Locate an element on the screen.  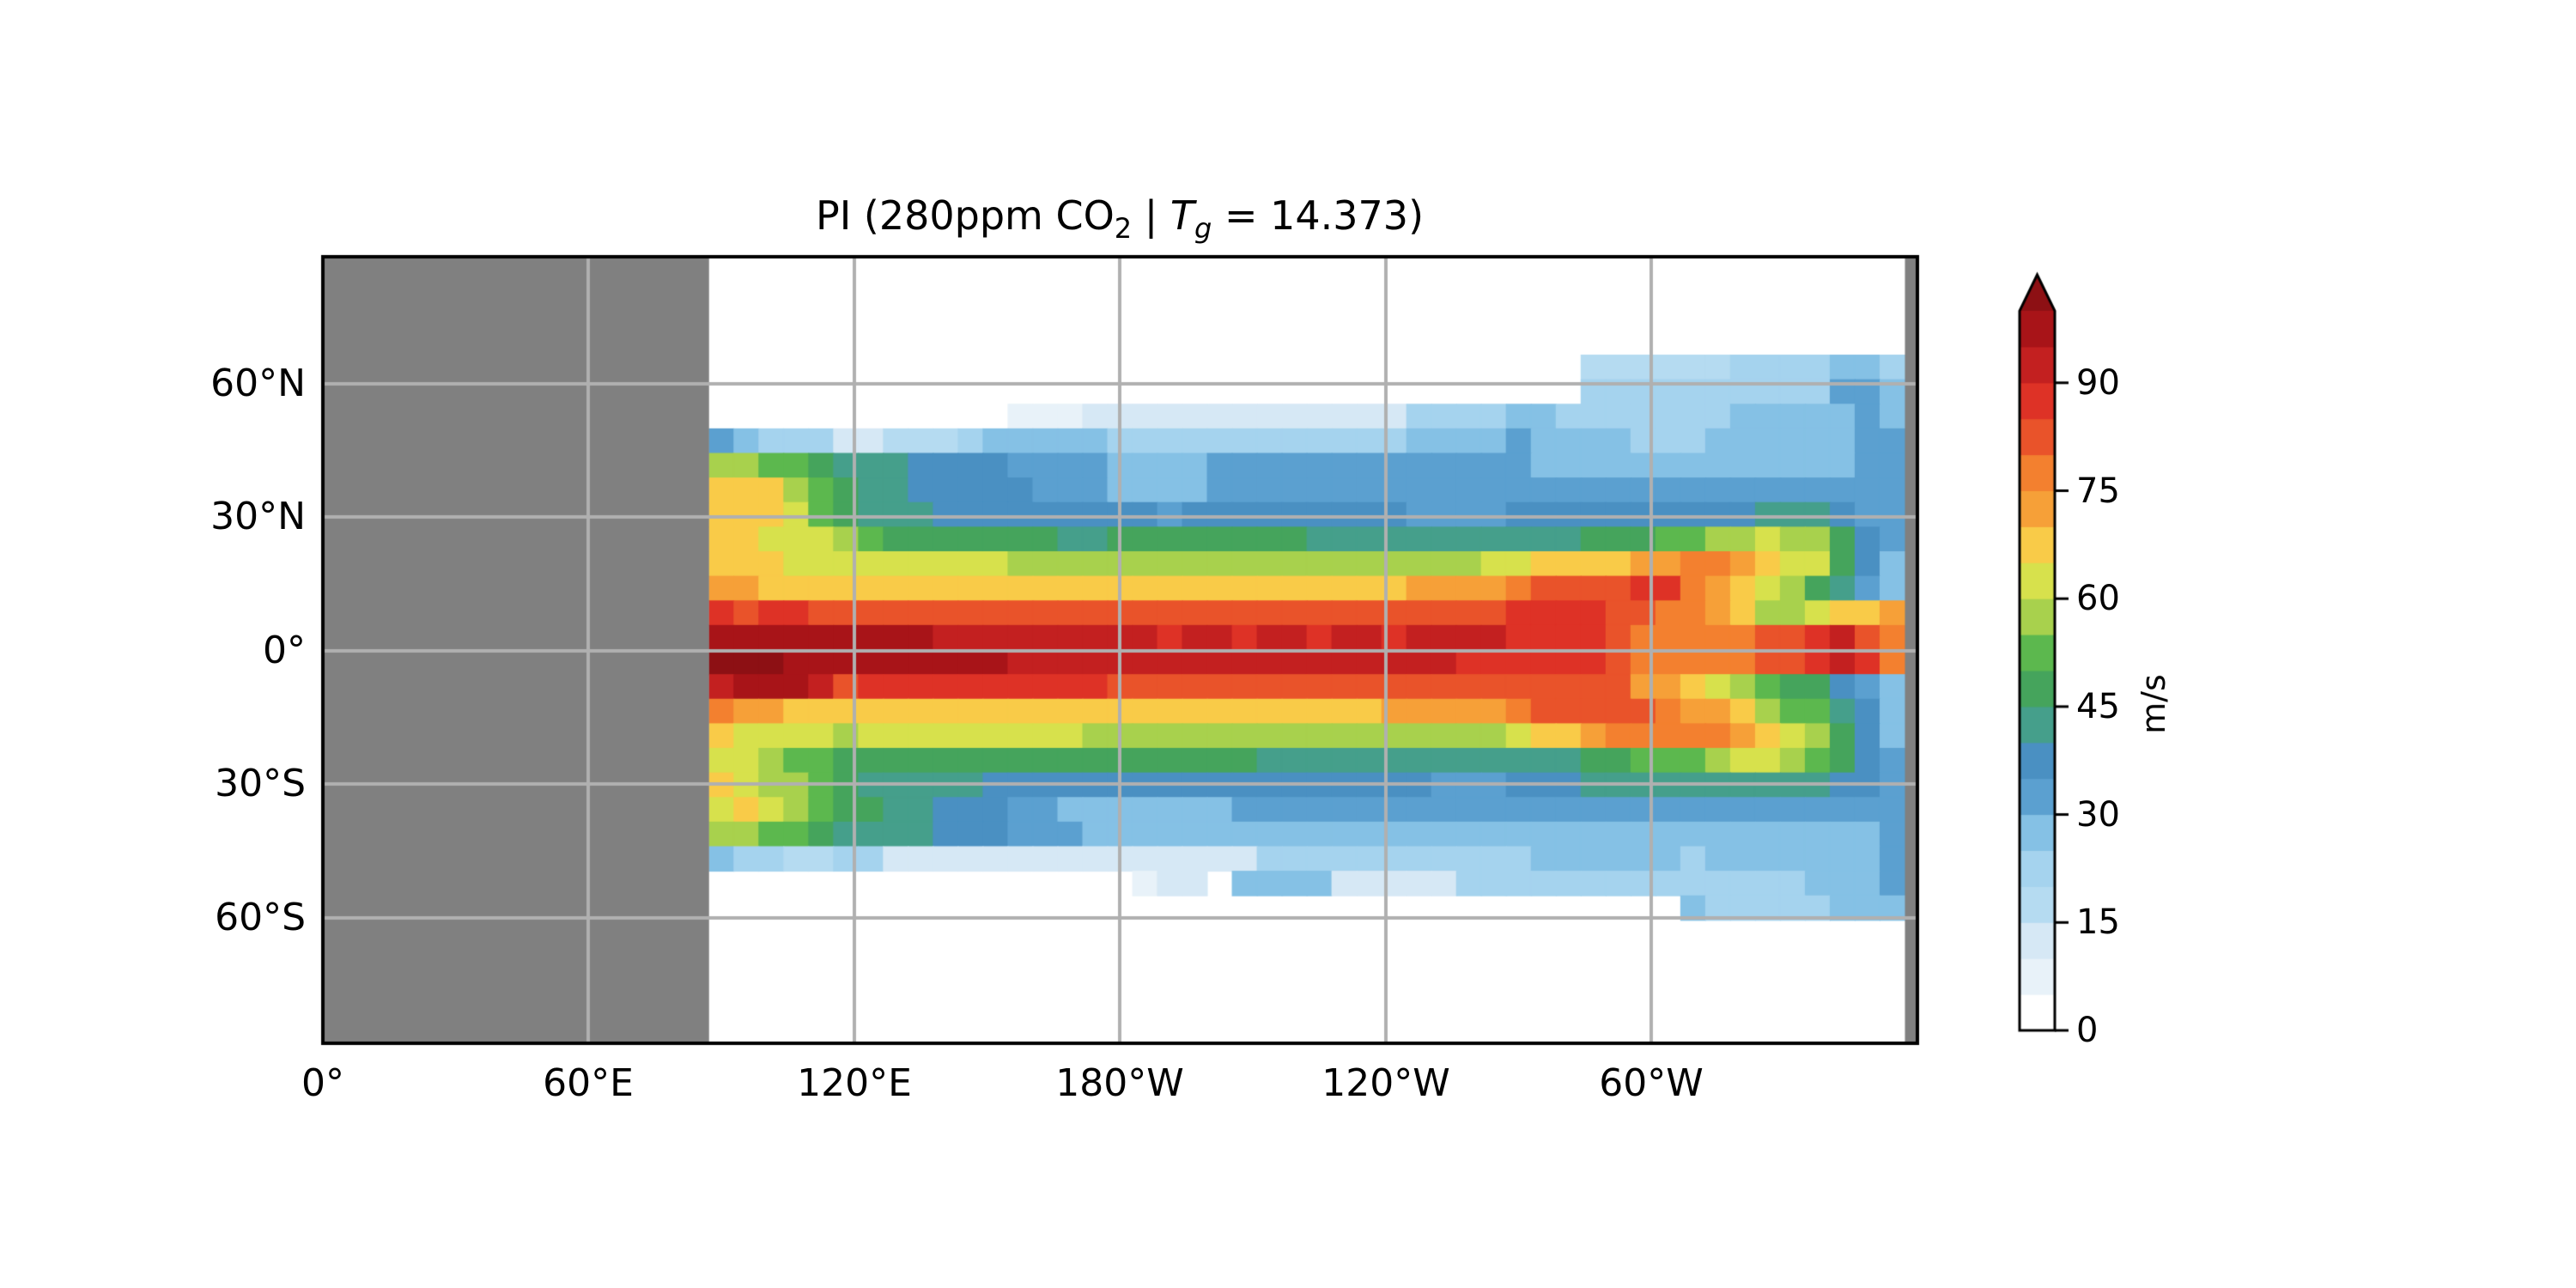
x-tick-label-5: 60°W is located at coordinates (1652, 1083).